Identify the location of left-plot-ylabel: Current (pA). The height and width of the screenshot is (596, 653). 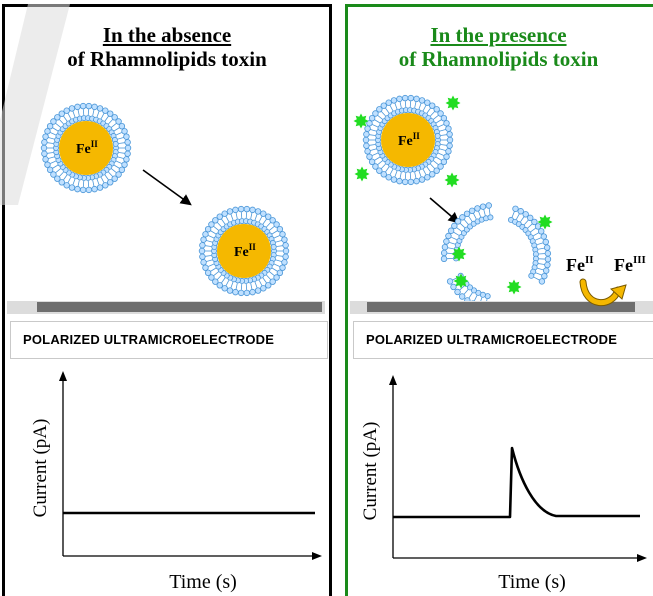
(40, 468).